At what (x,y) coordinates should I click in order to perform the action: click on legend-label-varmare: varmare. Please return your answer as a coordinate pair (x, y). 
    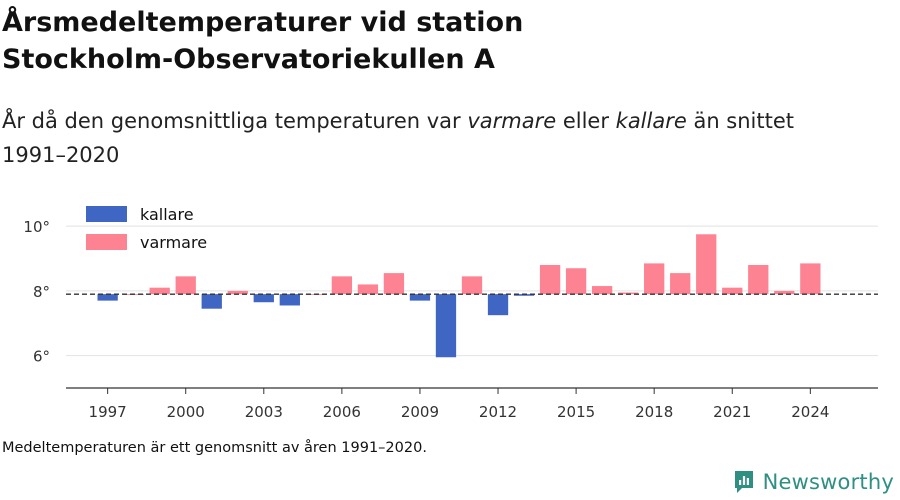
    Looking at the image, I should click on (173, 242).